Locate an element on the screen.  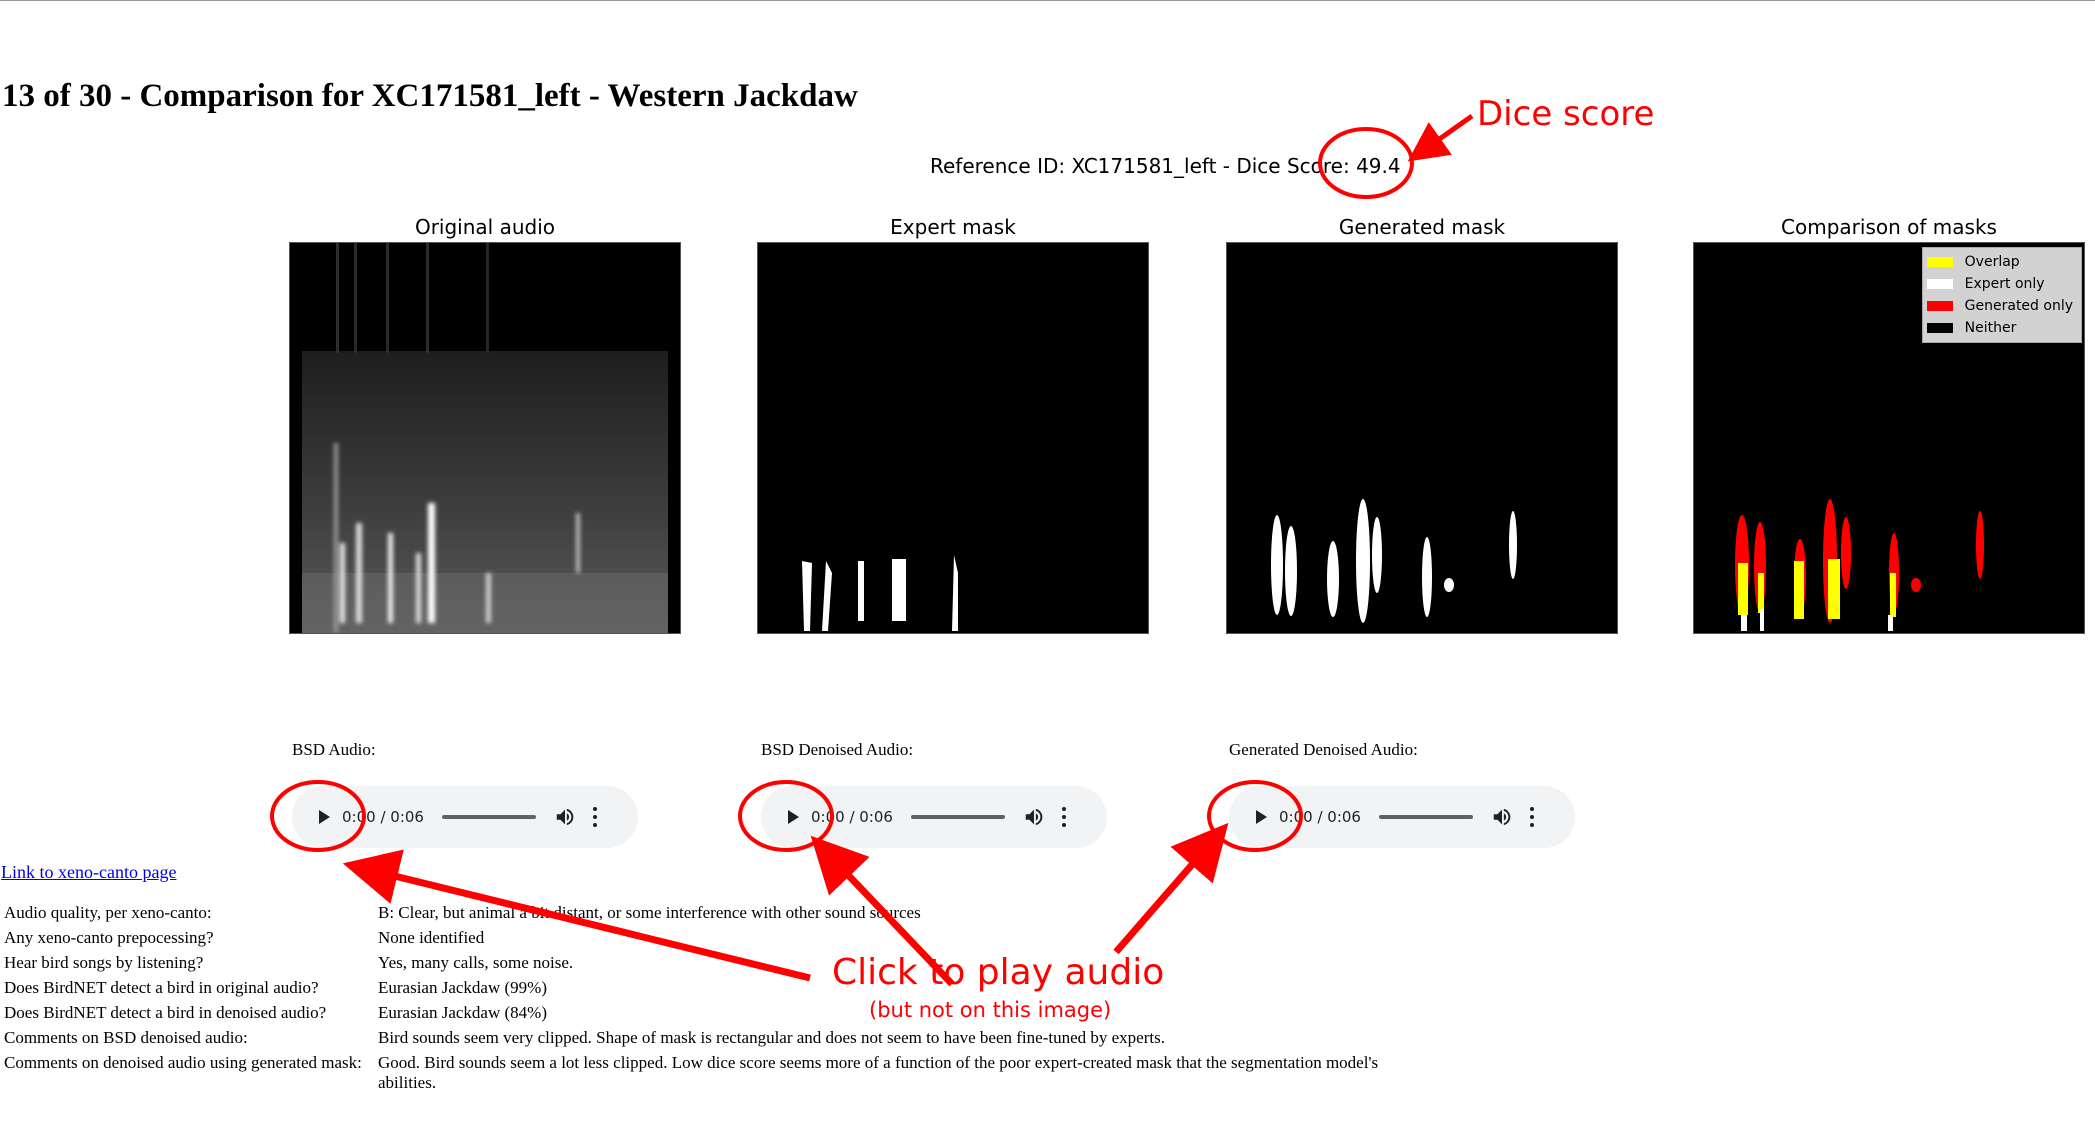
panel-title-original: Original audio is located at coordinates (485, 227).